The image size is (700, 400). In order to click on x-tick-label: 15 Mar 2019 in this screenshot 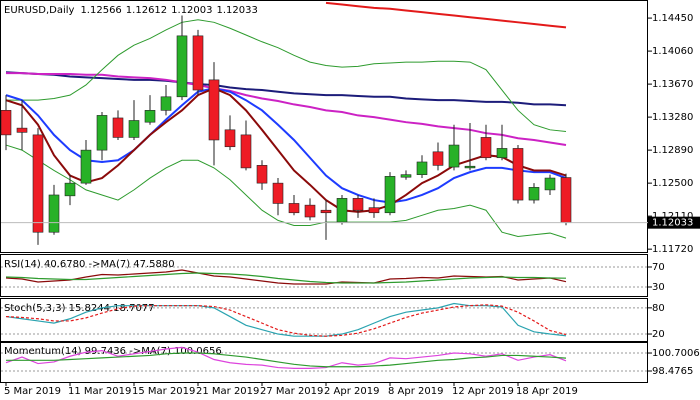, I will do `click(163, 391)`.